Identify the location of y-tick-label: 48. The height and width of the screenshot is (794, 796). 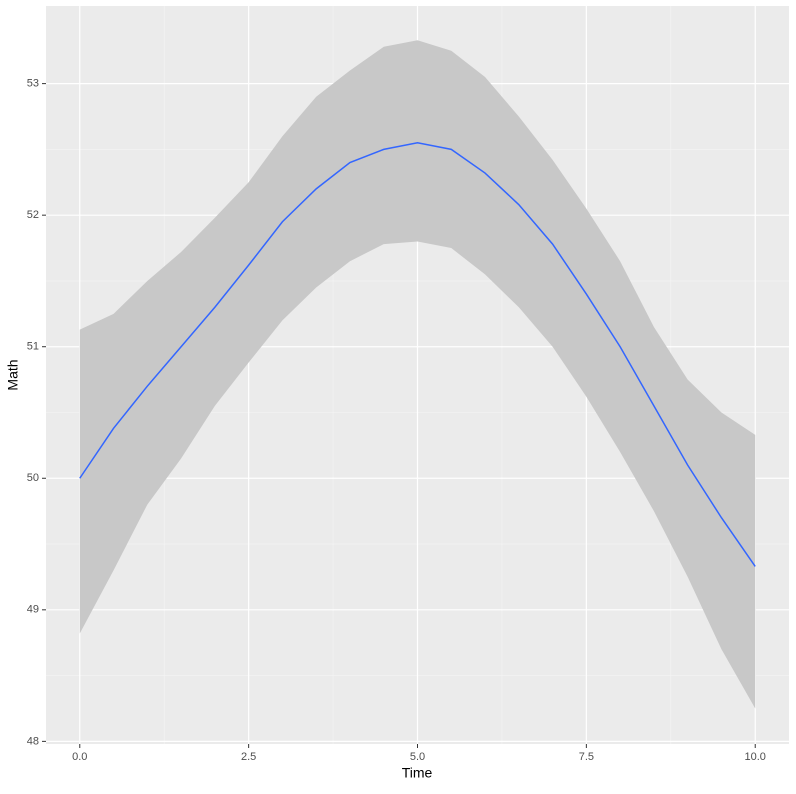
(33, 741).